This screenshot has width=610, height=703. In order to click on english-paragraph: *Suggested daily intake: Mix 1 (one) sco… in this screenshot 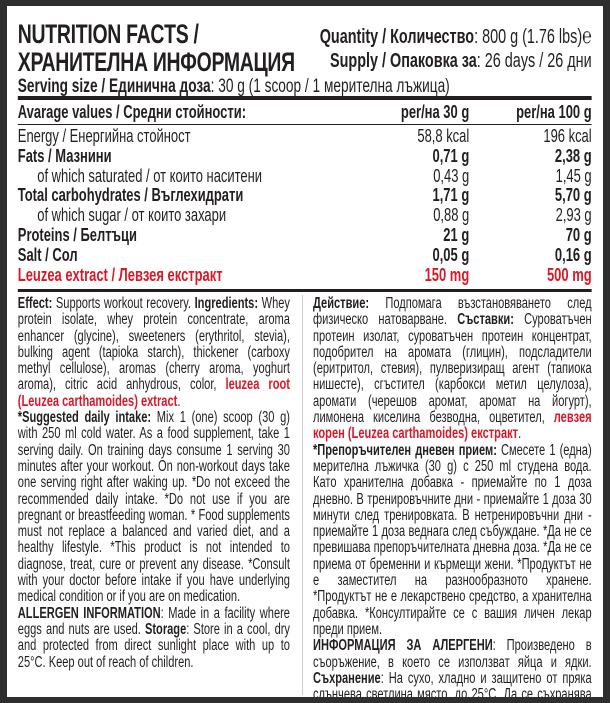, I will do `click(153, 507)`.